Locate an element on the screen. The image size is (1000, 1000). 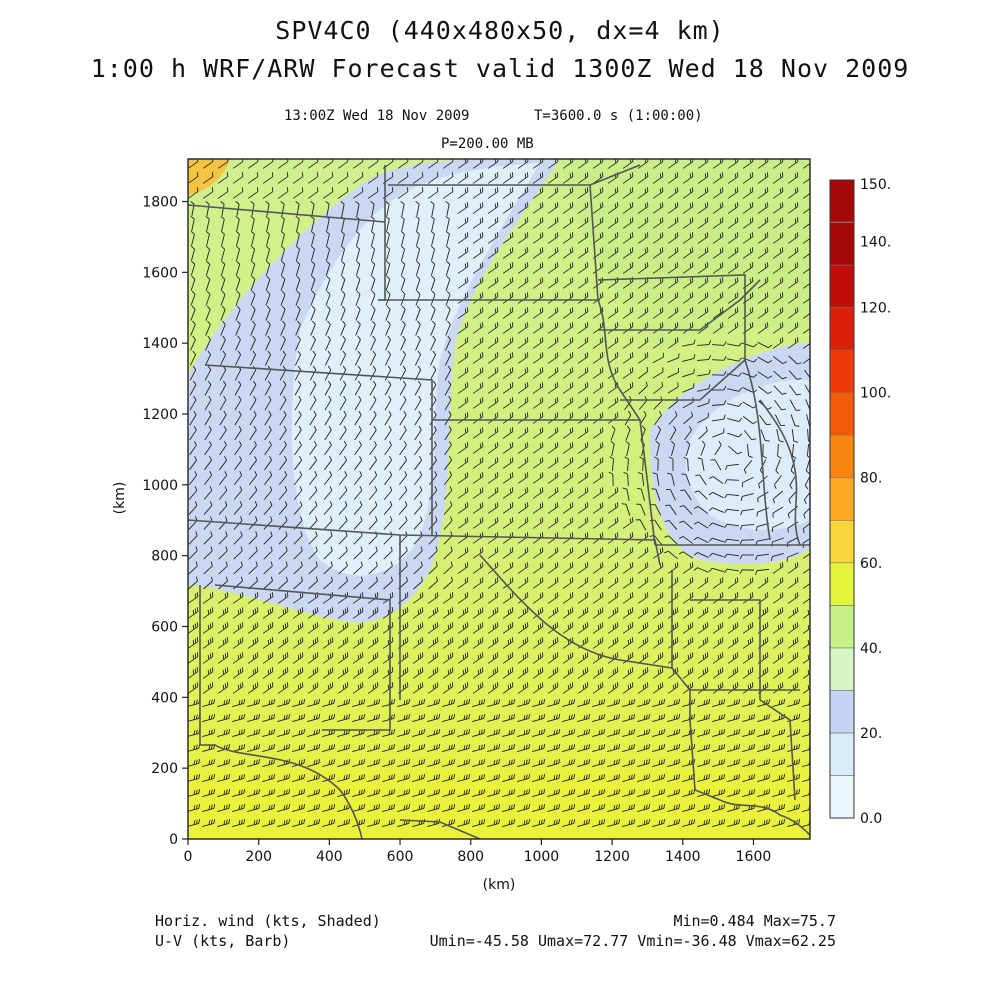
y-tick-label: 1000 is located at coordinates (160, 486).